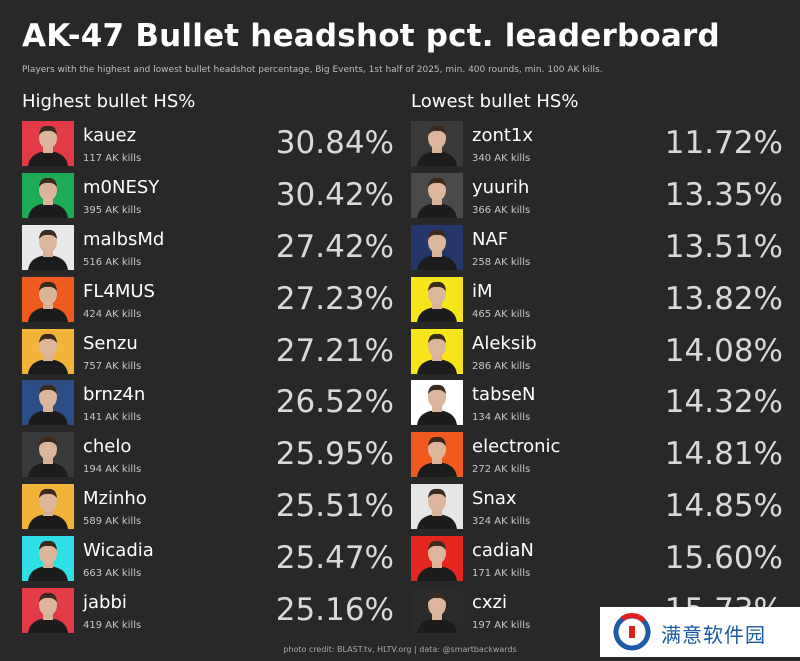 The image size is (800, 661). What do you see at coordinates (118, 551) in the screenshot?
I see `player-name: Wicadia` at bounding box center [118, 551].